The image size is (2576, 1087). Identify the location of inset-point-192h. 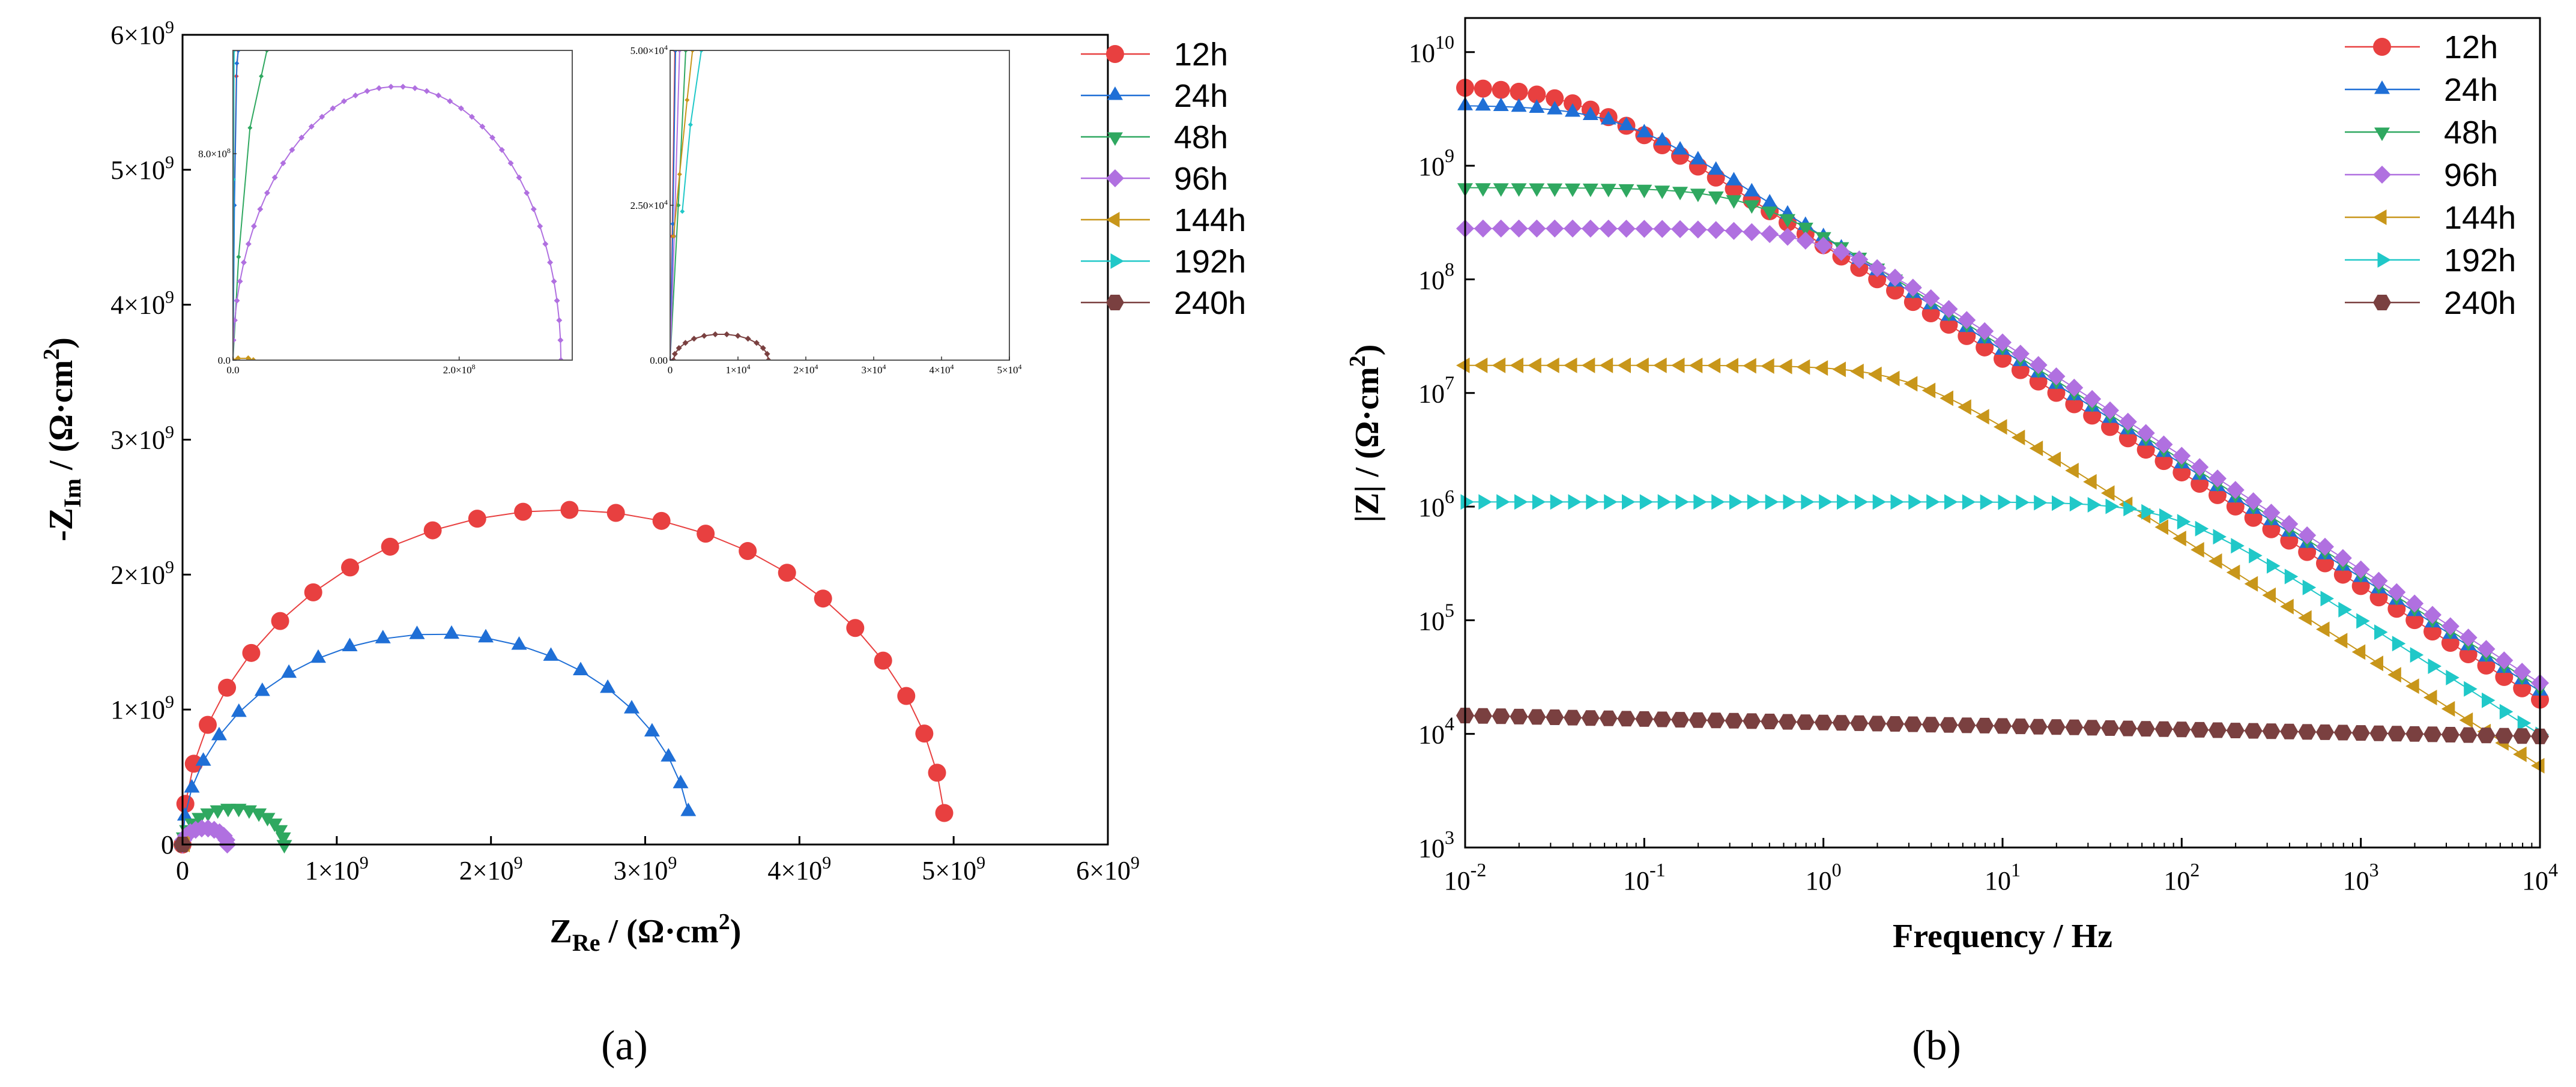
(682, 211).